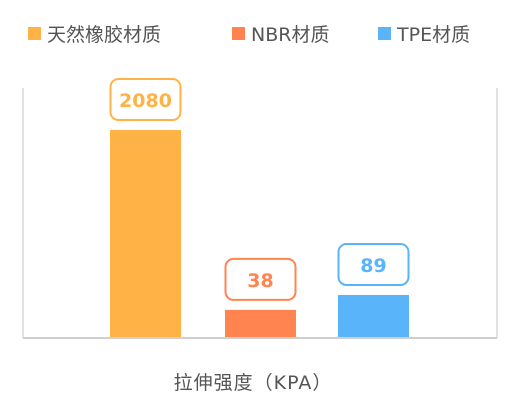 The image size is (527, 413). I want to click on value-label-2: 38, so click(260, 281).